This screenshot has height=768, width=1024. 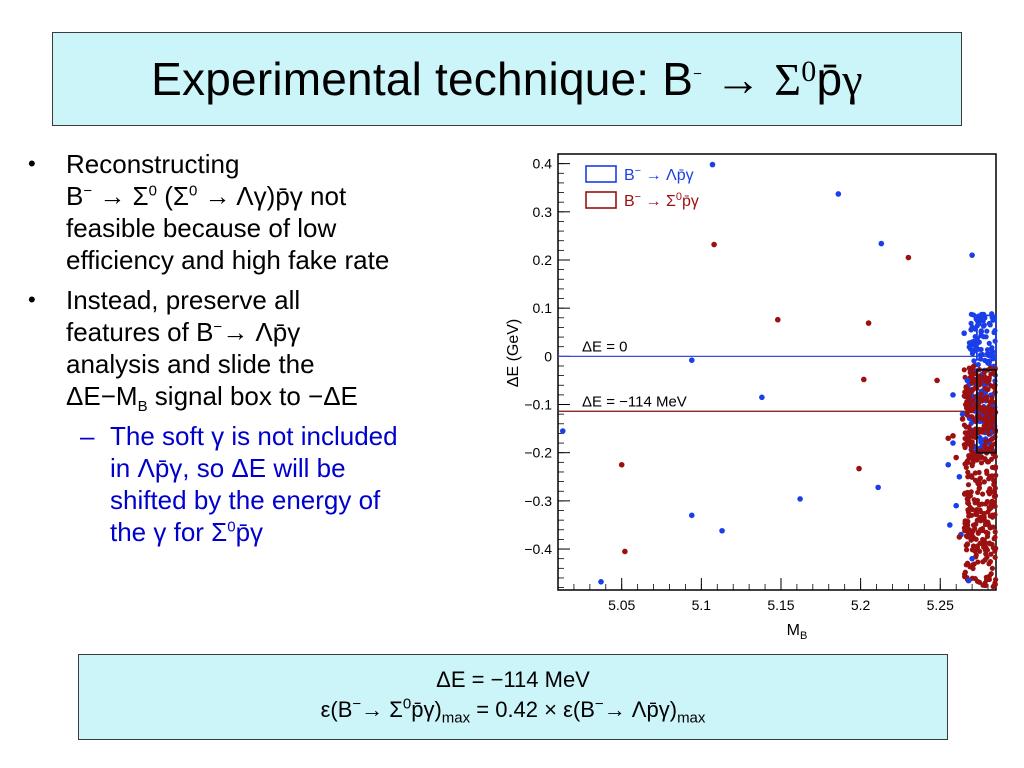 What do you see at coordinates (543, 164) in the screenshot?
I see `y-tick-label: 0.4` at bounding box center [543, 164].